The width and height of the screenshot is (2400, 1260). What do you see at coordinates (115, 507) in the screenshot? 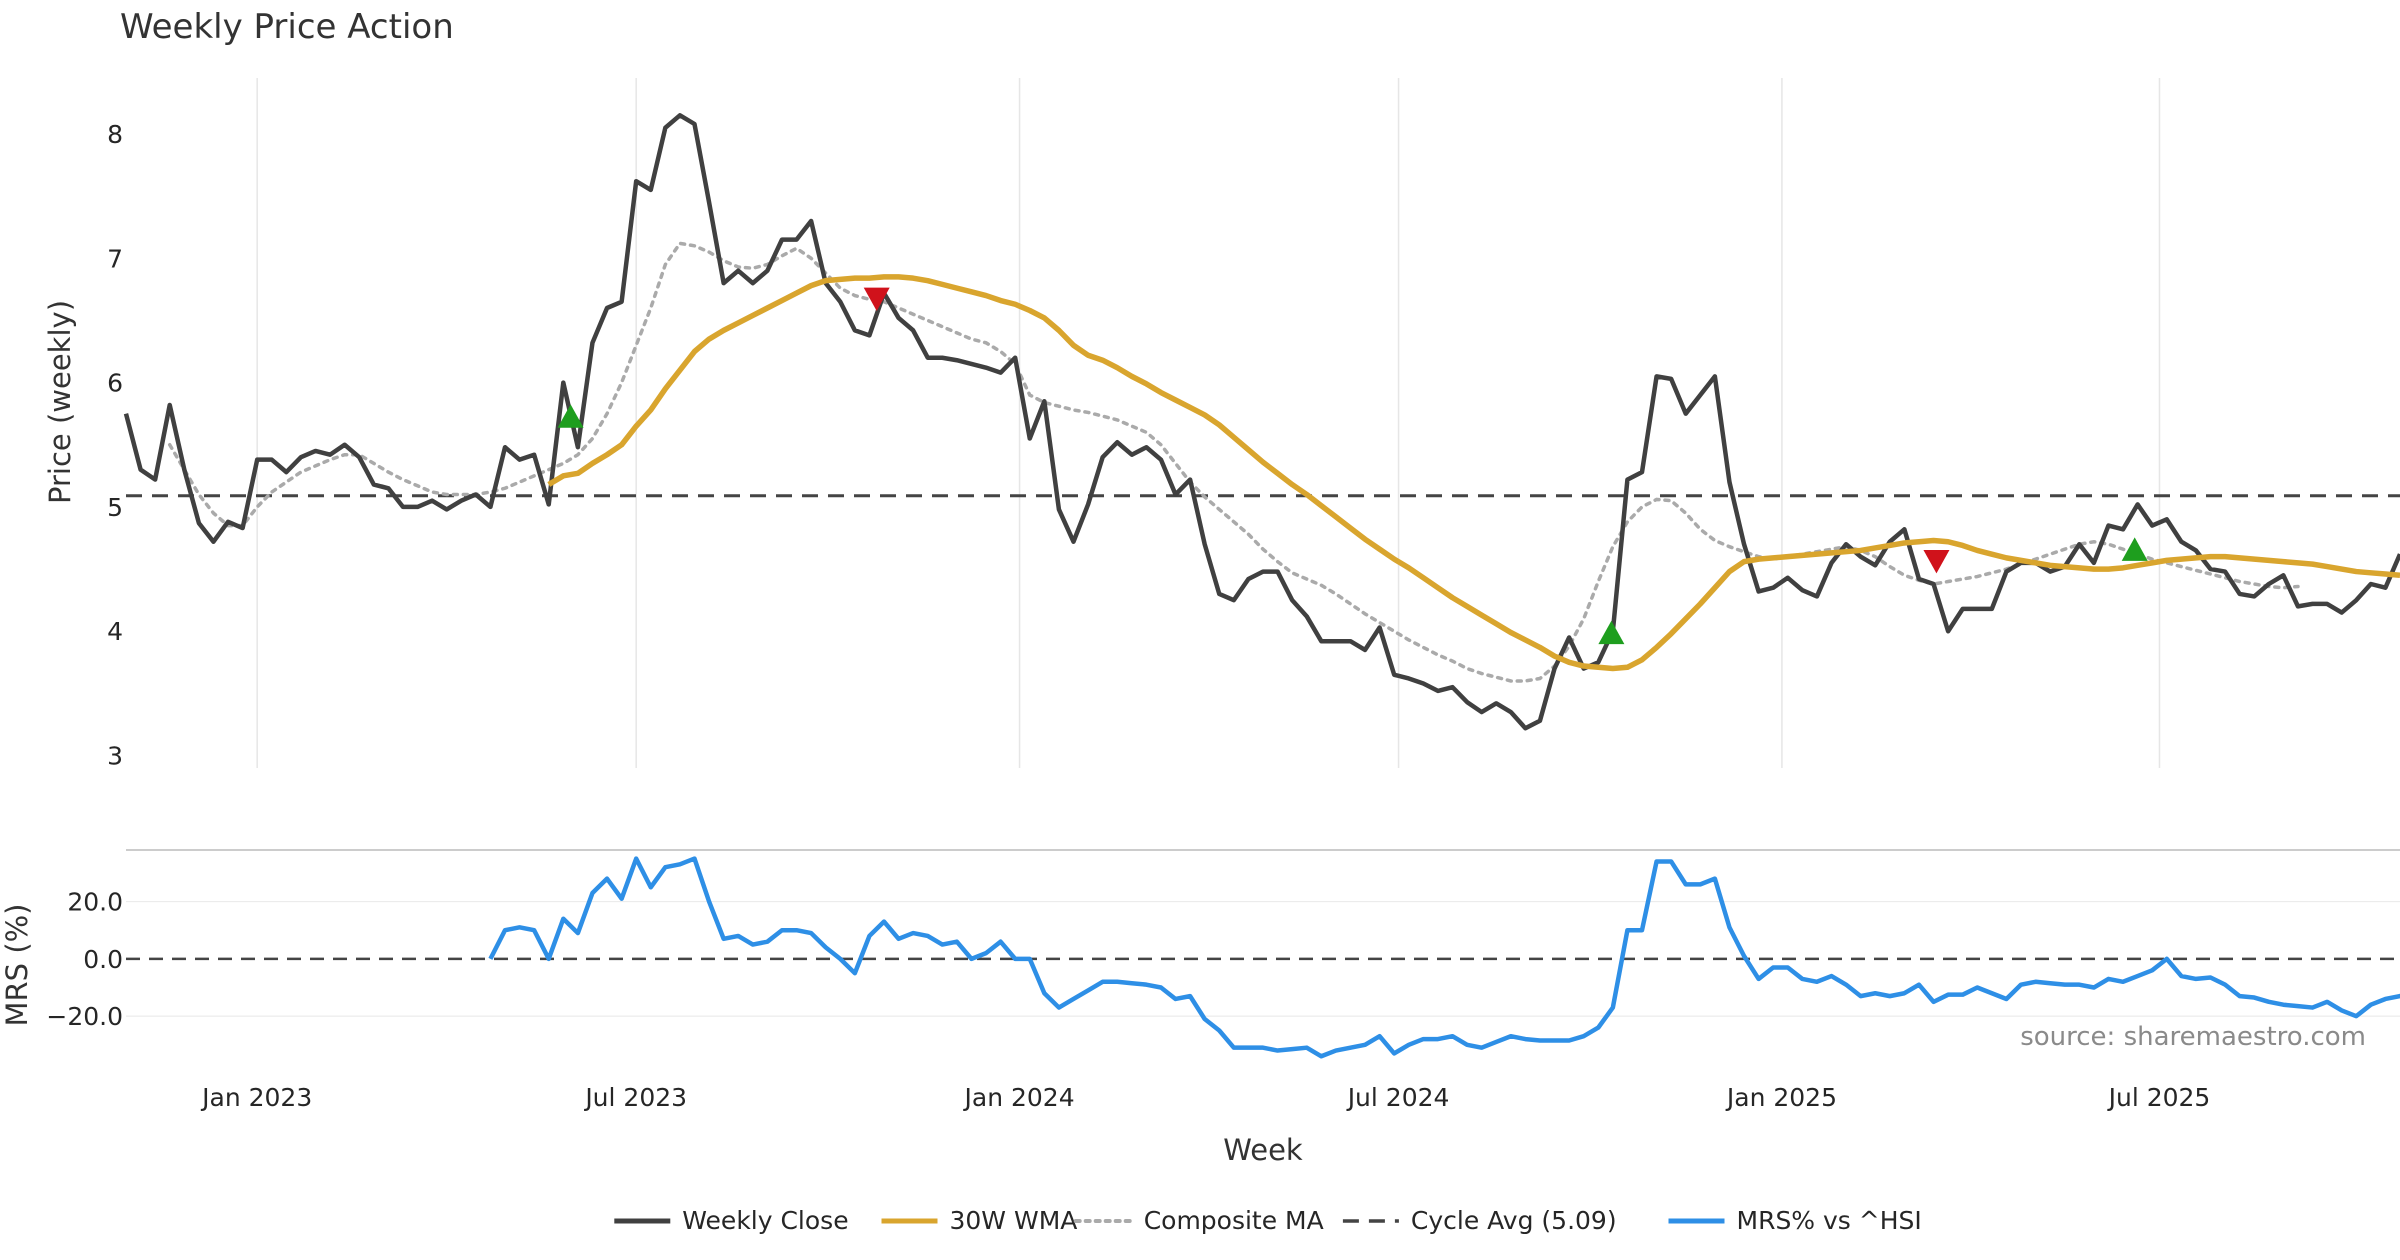
I see `price-y-tick-label: 5` at bounding box center [115, 507].